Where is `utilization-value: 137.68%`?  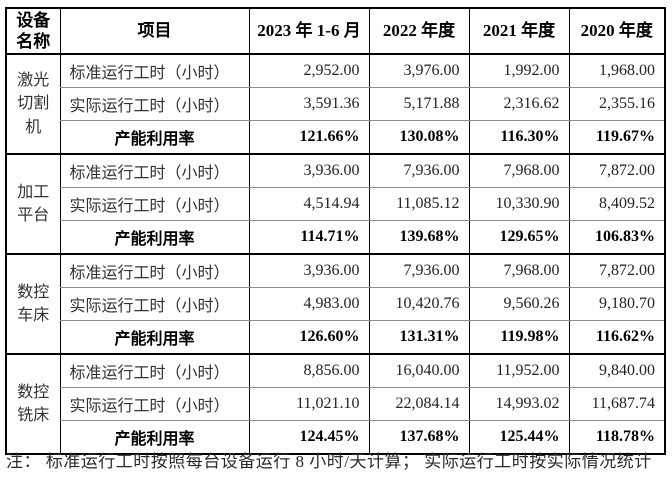 utilization-value: 137.68% is located at coordinates (418, 437).